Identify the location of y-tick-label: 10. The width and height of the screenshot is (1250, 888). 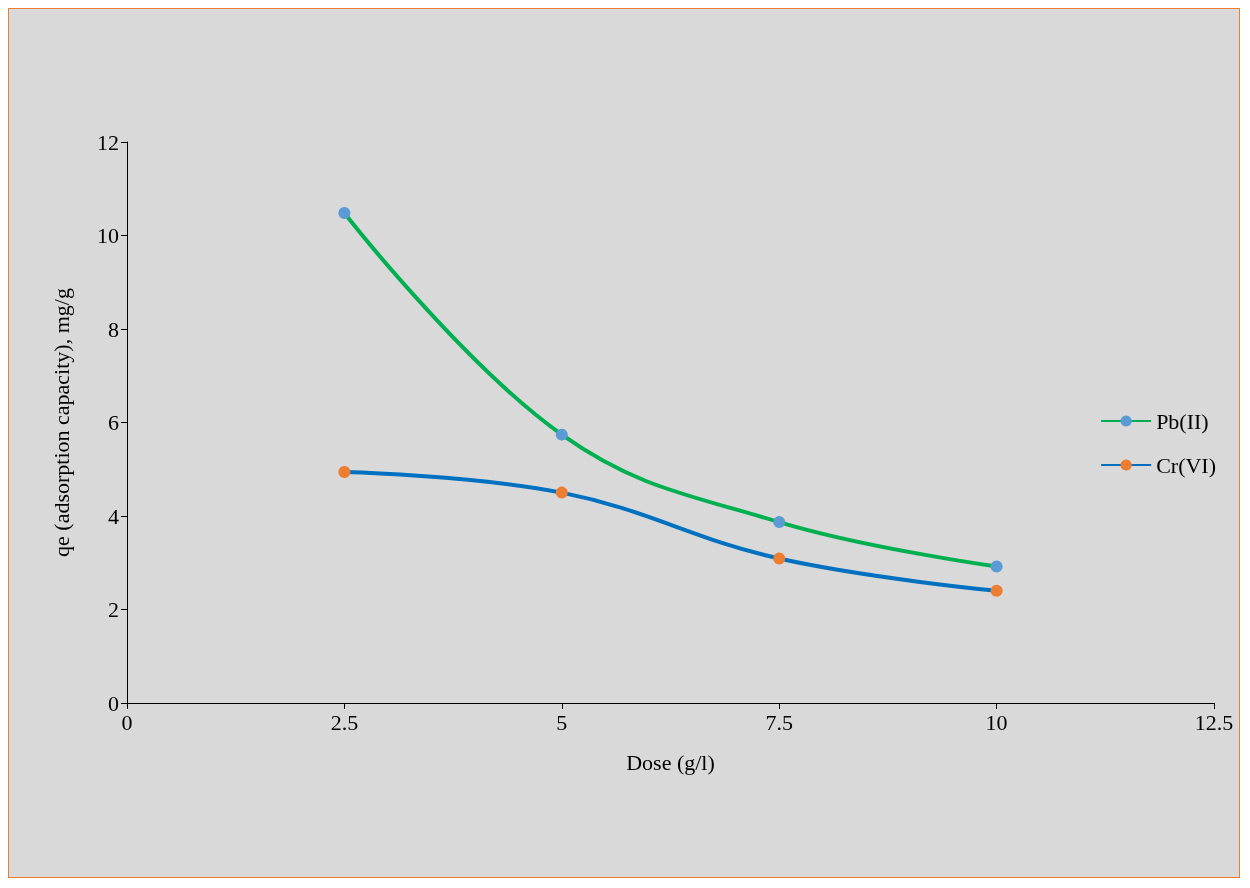
(108, 235).